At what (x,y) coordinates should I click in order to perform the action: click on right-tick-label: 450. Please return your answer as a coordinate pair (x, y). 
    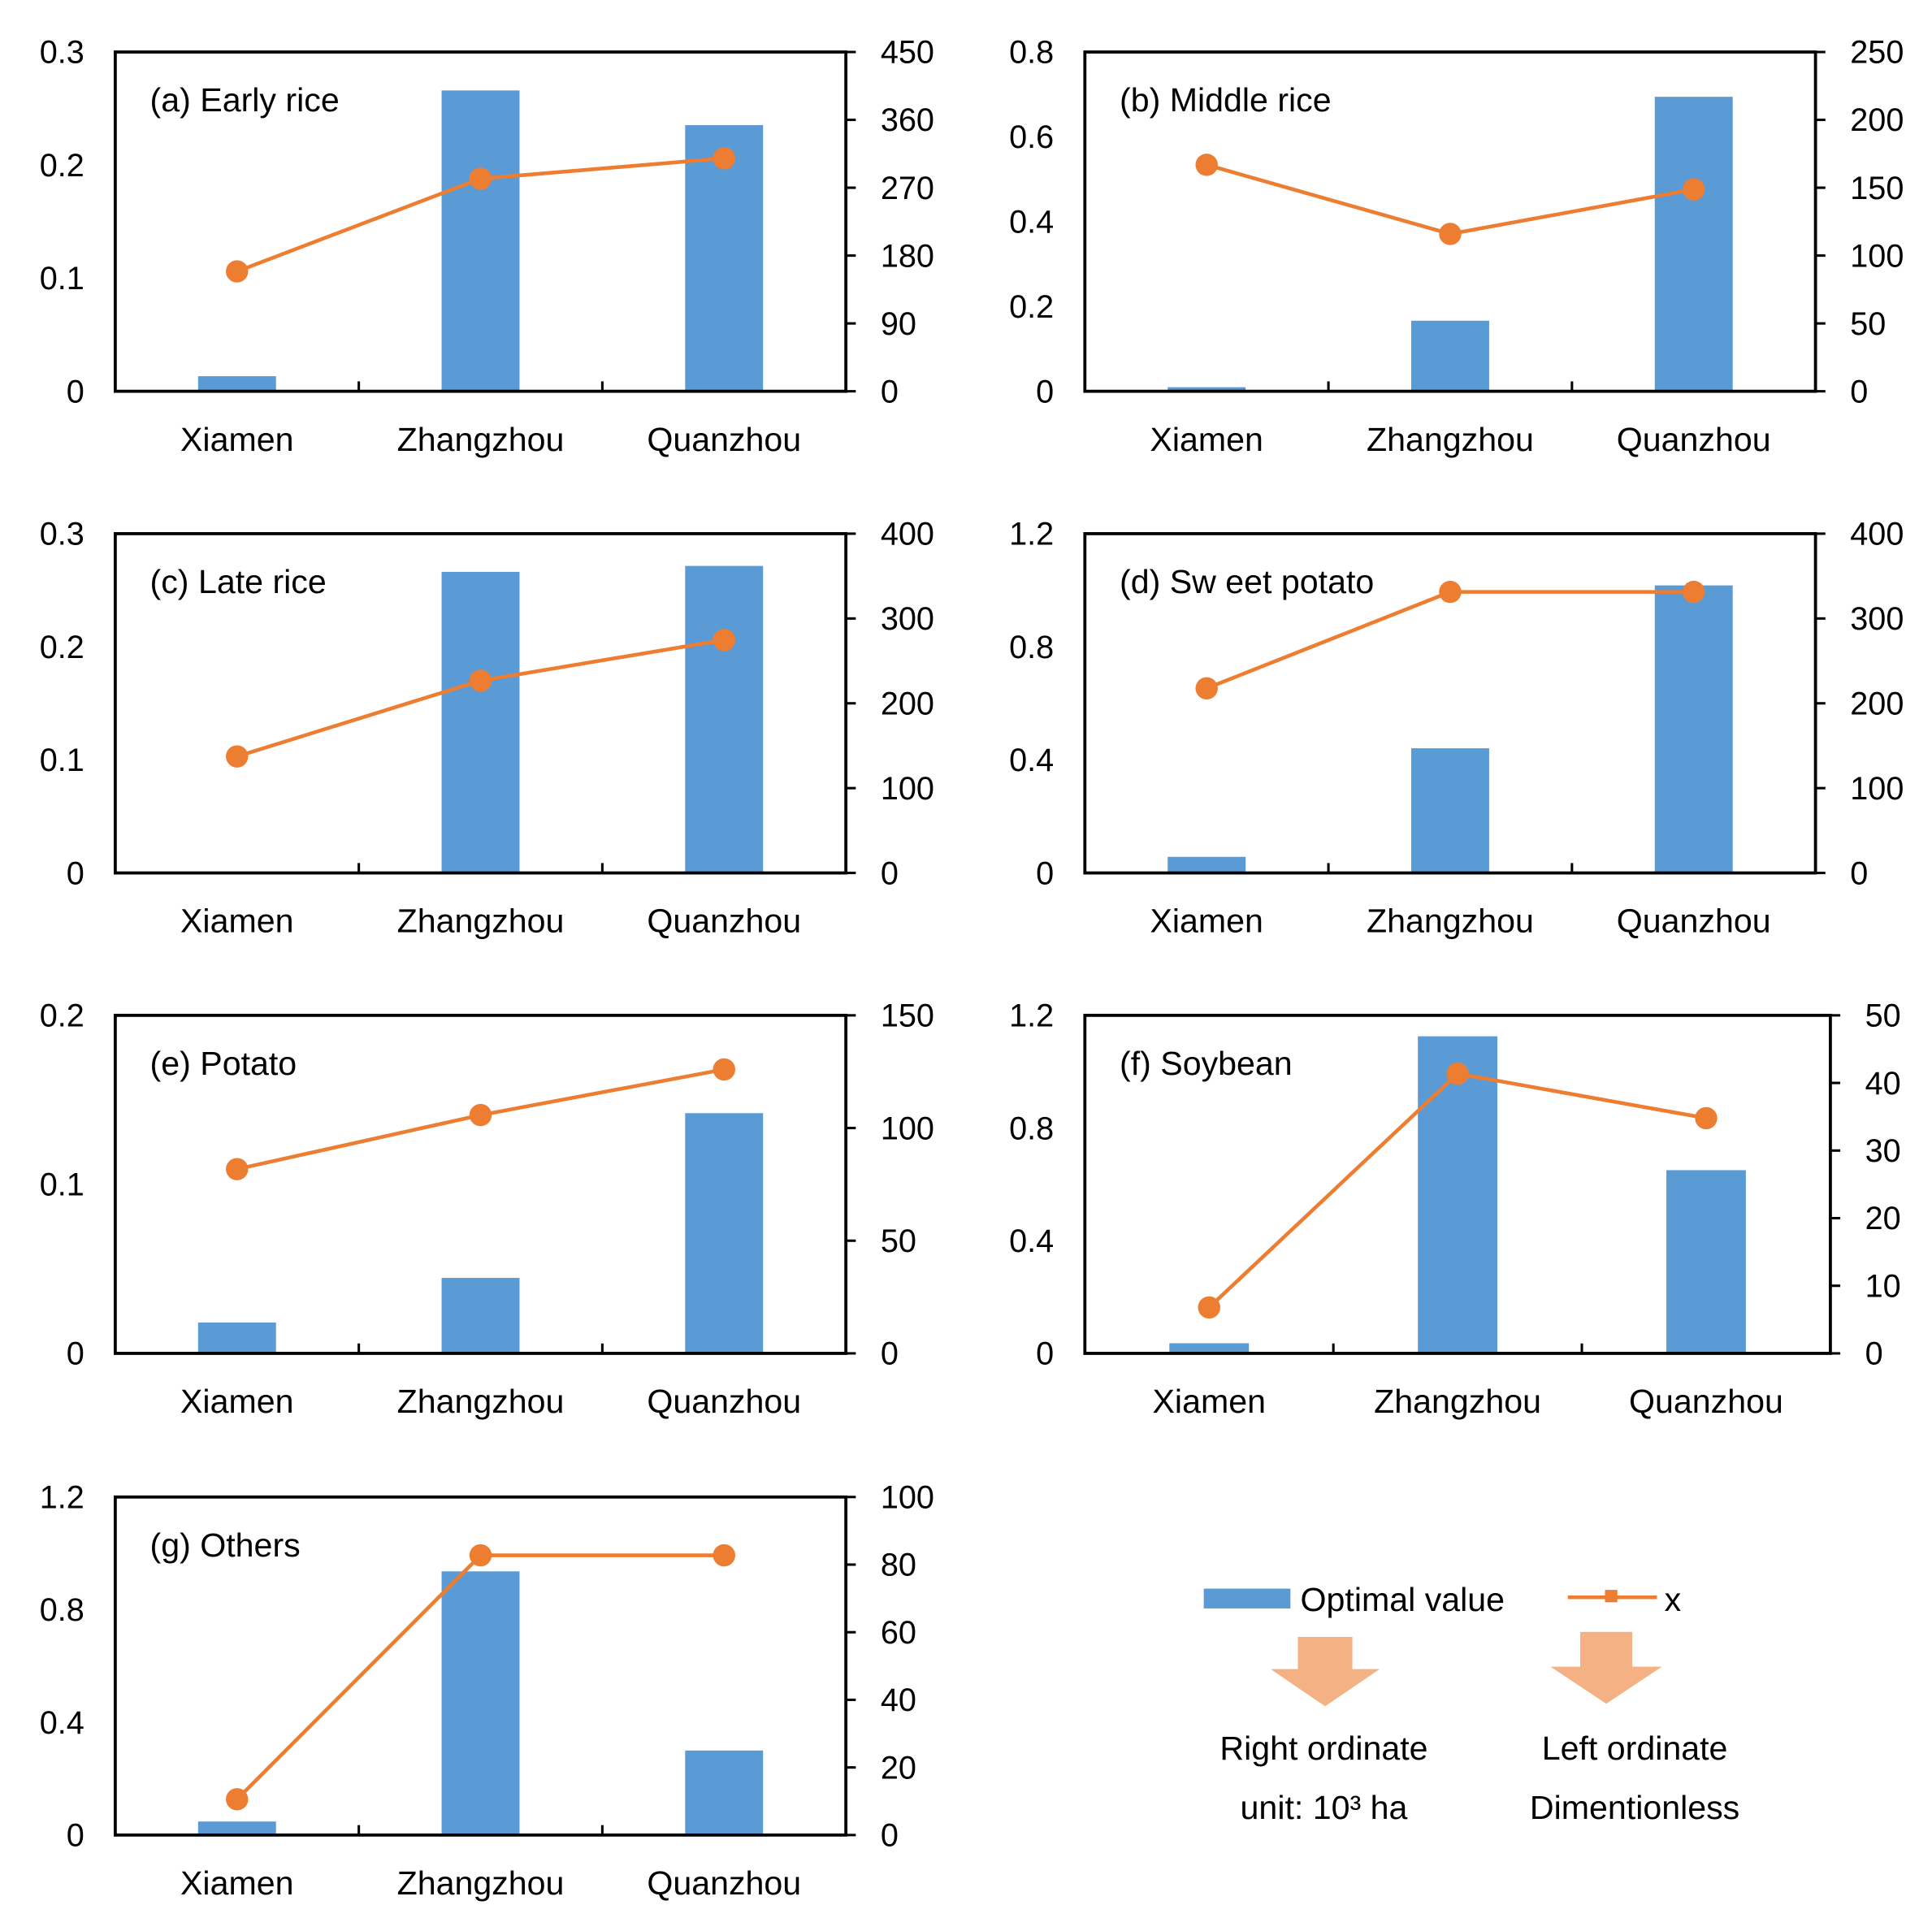
    Looking at the image, I should click on (908, 53).